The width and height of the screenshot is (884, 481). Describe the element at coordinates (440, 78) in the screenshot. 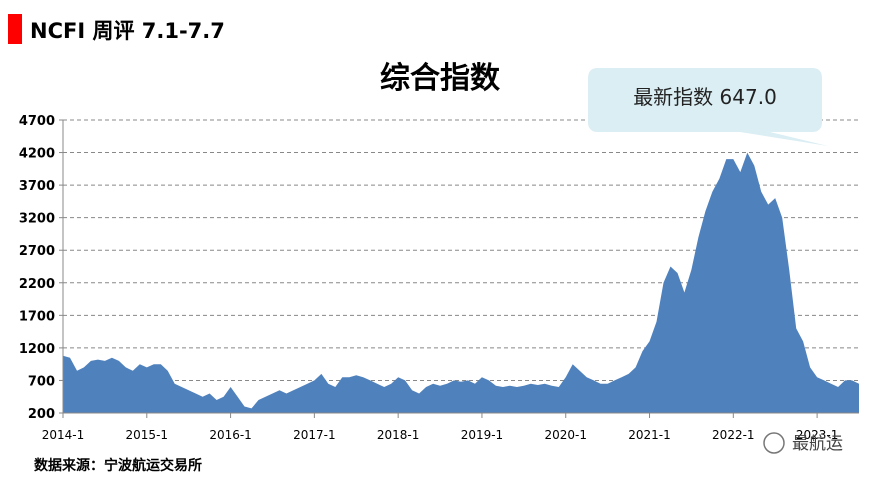

I see `chart-title: 综合指数` at that location.